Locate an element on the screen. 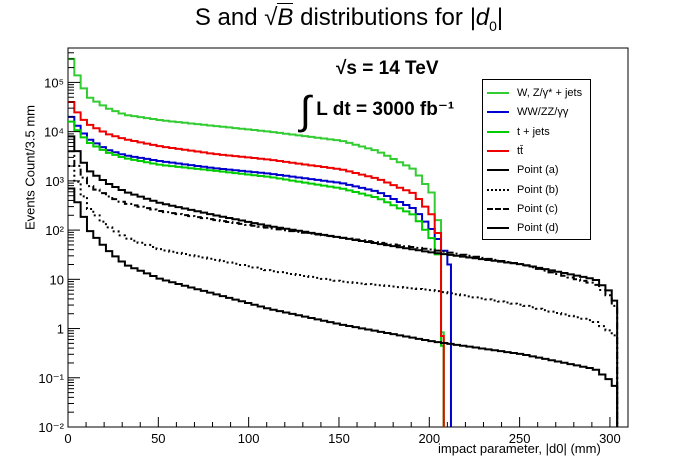 The height and width of the screenshot is (474, 698). title-sub: 0 is located at coordinates (493, 25).